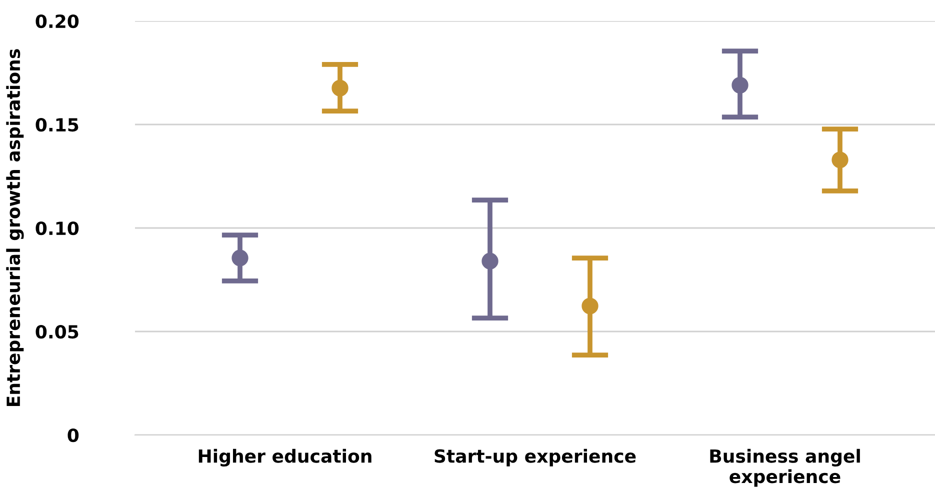 This screenshot has width=935, height=495. I want to click on x-tick-label: Start-up experience, so click(535, 457).